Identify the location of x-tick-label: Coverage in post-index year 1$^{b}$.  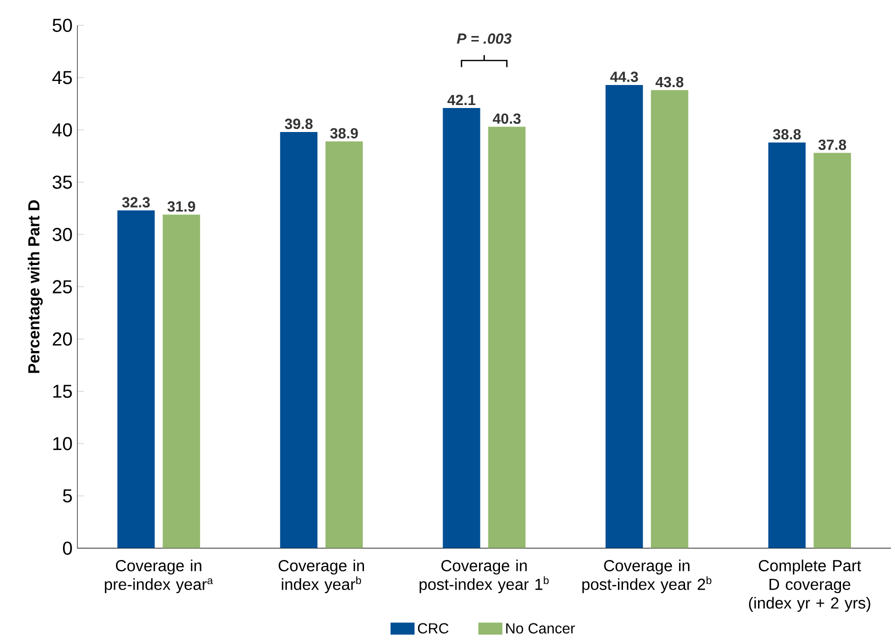
(484, 576).